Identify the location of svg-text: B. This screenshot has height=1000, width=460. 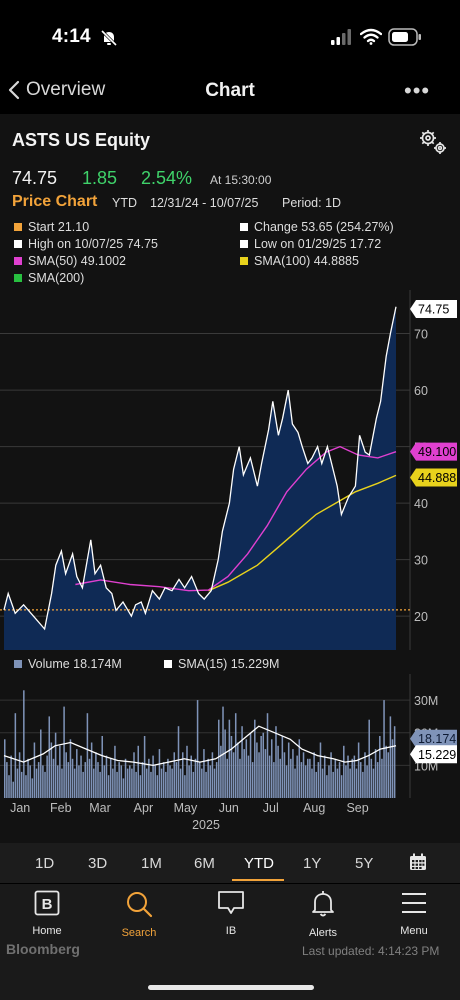
(47, 904).